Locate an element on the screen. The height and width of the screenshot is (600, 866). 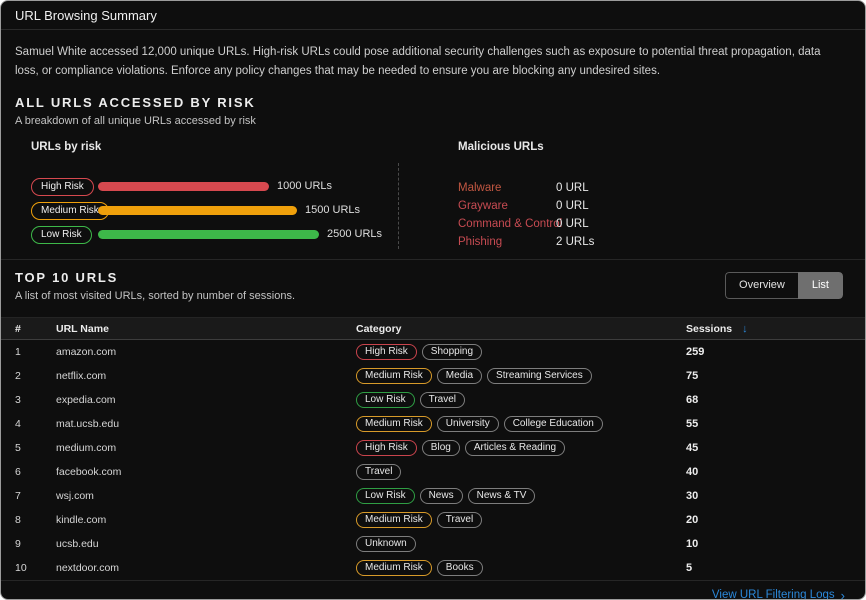
row-index: 3 is located at coordinates (18, 400).